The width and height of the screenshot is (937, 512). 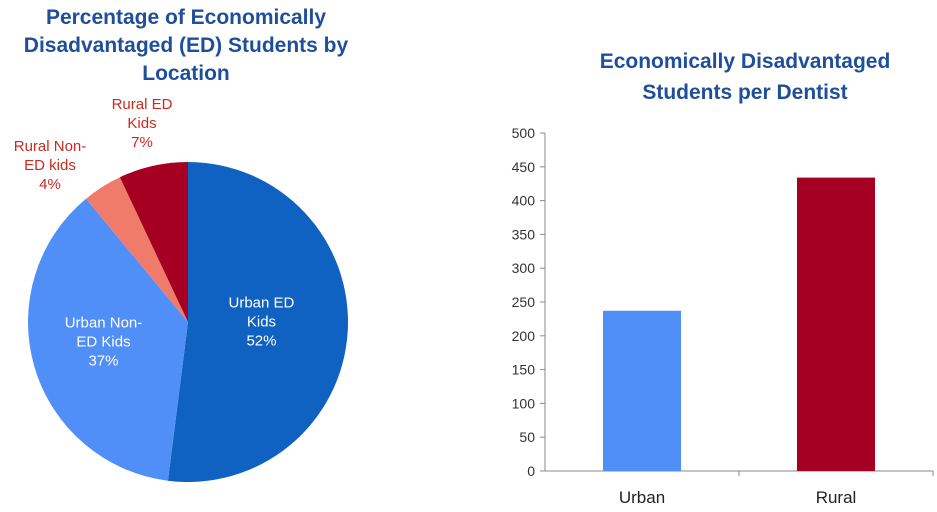 What do you see at coordinates (642, 497) in the screenshot?
I see `x-tick-label-urban: Urban` at bounding box center [642, 497].